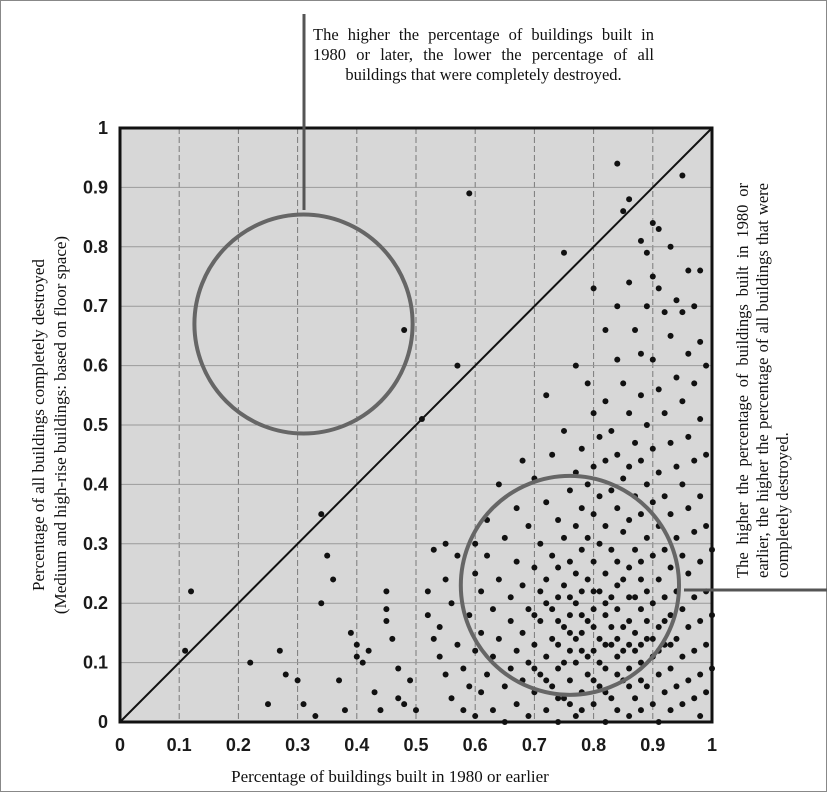 Image resolution: width=829 pixels, height=794 pixels. Describe the element at coordinates (95, 187) in the screenshot. I see `y-tick-label: 0.9` at that location.